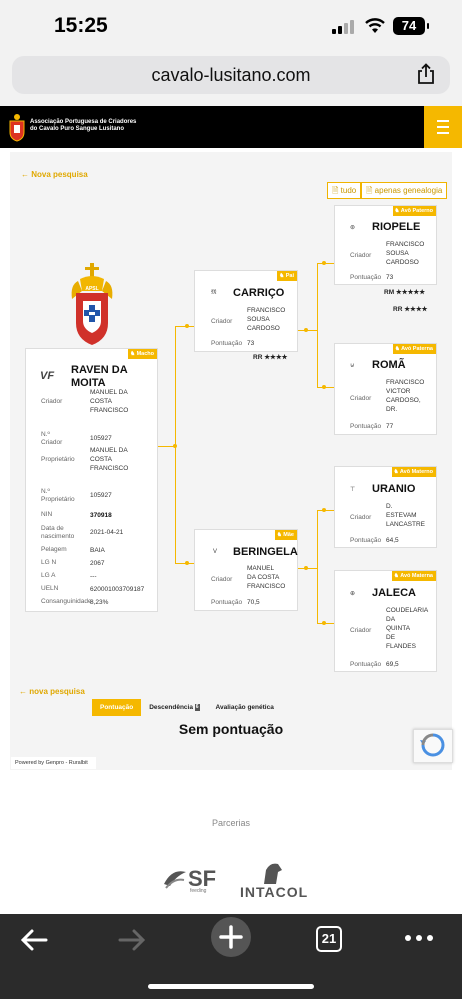 This screenshot has height=999, width=462. I want to click on share-icon, so click(426, 74).